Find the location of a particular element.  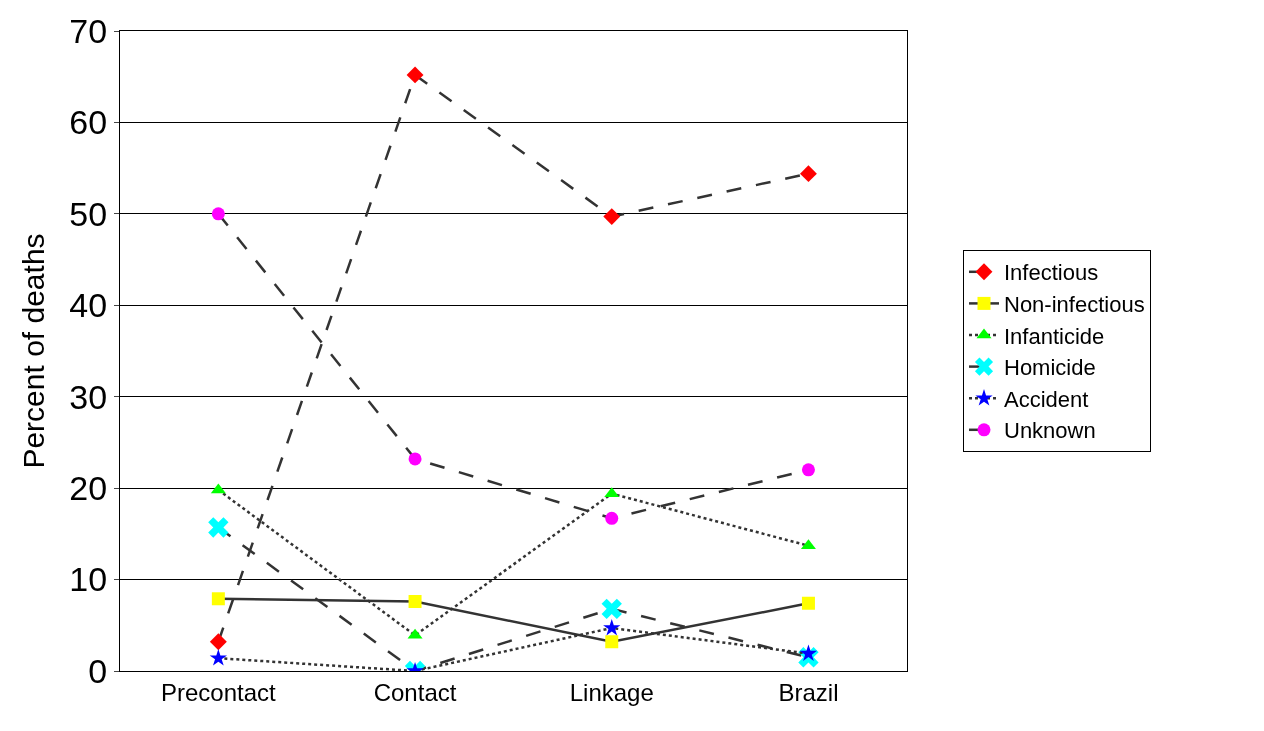

x-tick-label: Brazil is located at coordinates (808, 692).